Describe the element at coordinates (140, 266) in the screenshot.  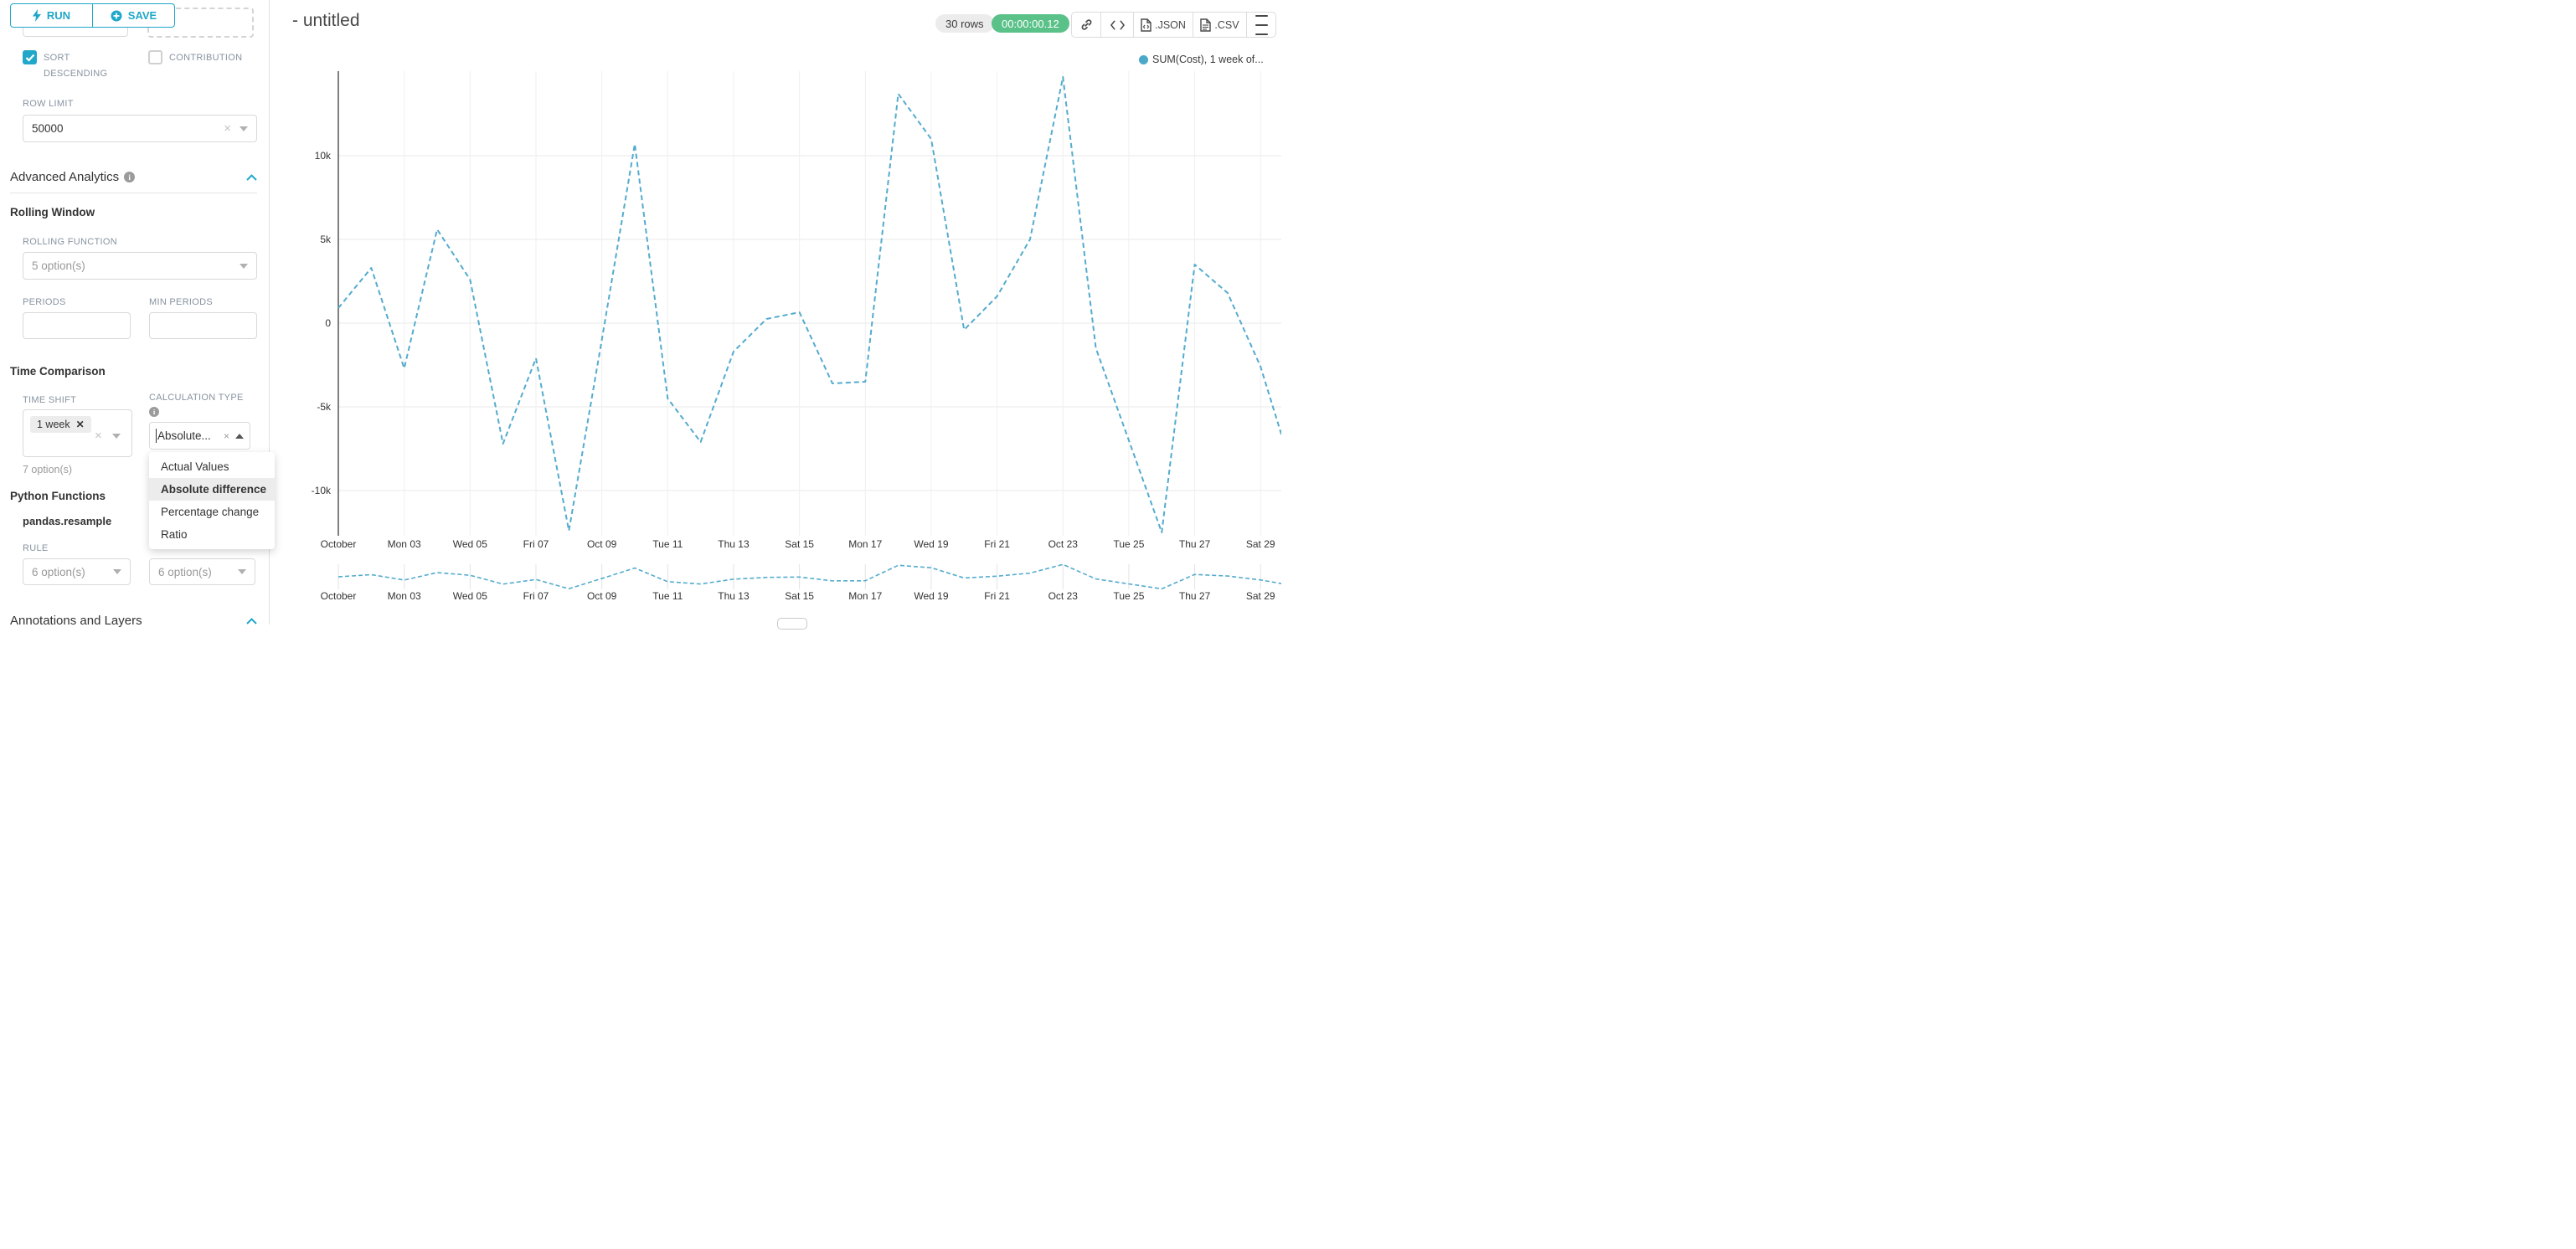
I see `rolling-function-select: 5 option(s)` at that location.